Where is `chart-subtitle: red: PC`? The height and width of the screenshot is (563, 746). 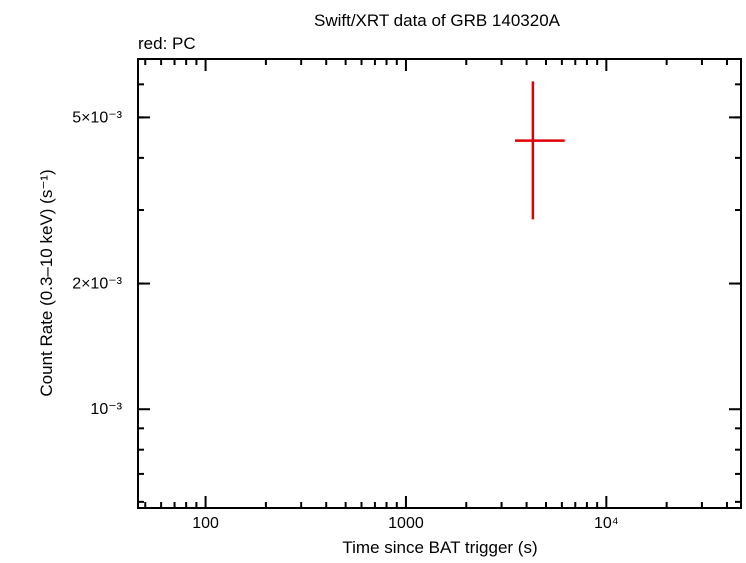
chart-subtitle: red: PC is located at coordinates (167, 43).